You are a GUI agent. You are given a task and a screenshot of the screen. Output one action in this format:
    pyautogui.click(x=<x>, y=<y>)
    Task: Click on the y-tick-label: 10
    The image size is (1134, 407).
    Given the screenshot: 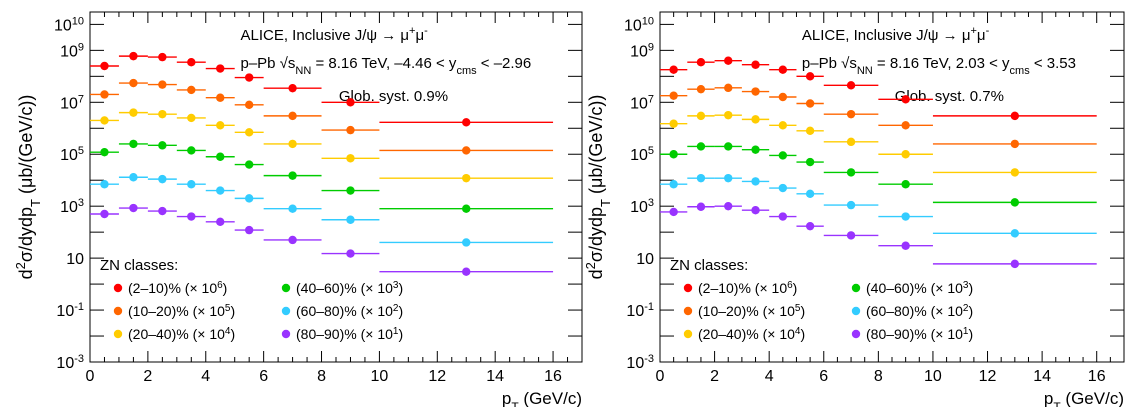 What is the action you would take?
    pyautogui.click(x=75, y=259)
    